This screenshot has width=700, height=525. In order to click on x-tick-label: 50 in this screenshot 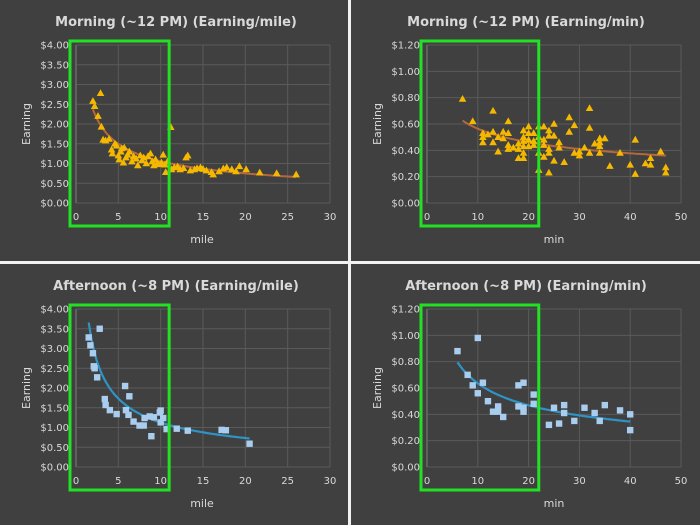, I will do `click(681, 481)`.